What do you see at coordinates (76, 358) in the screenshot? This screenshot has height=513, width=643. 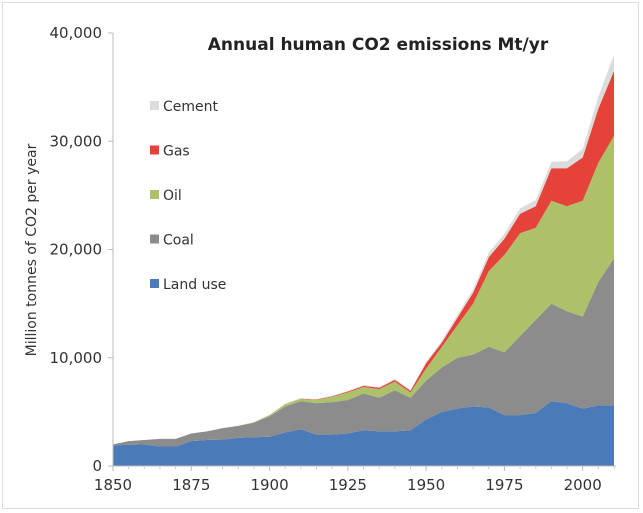 I see `y-tick-label: 10,000` at bounding box center [76, 358].